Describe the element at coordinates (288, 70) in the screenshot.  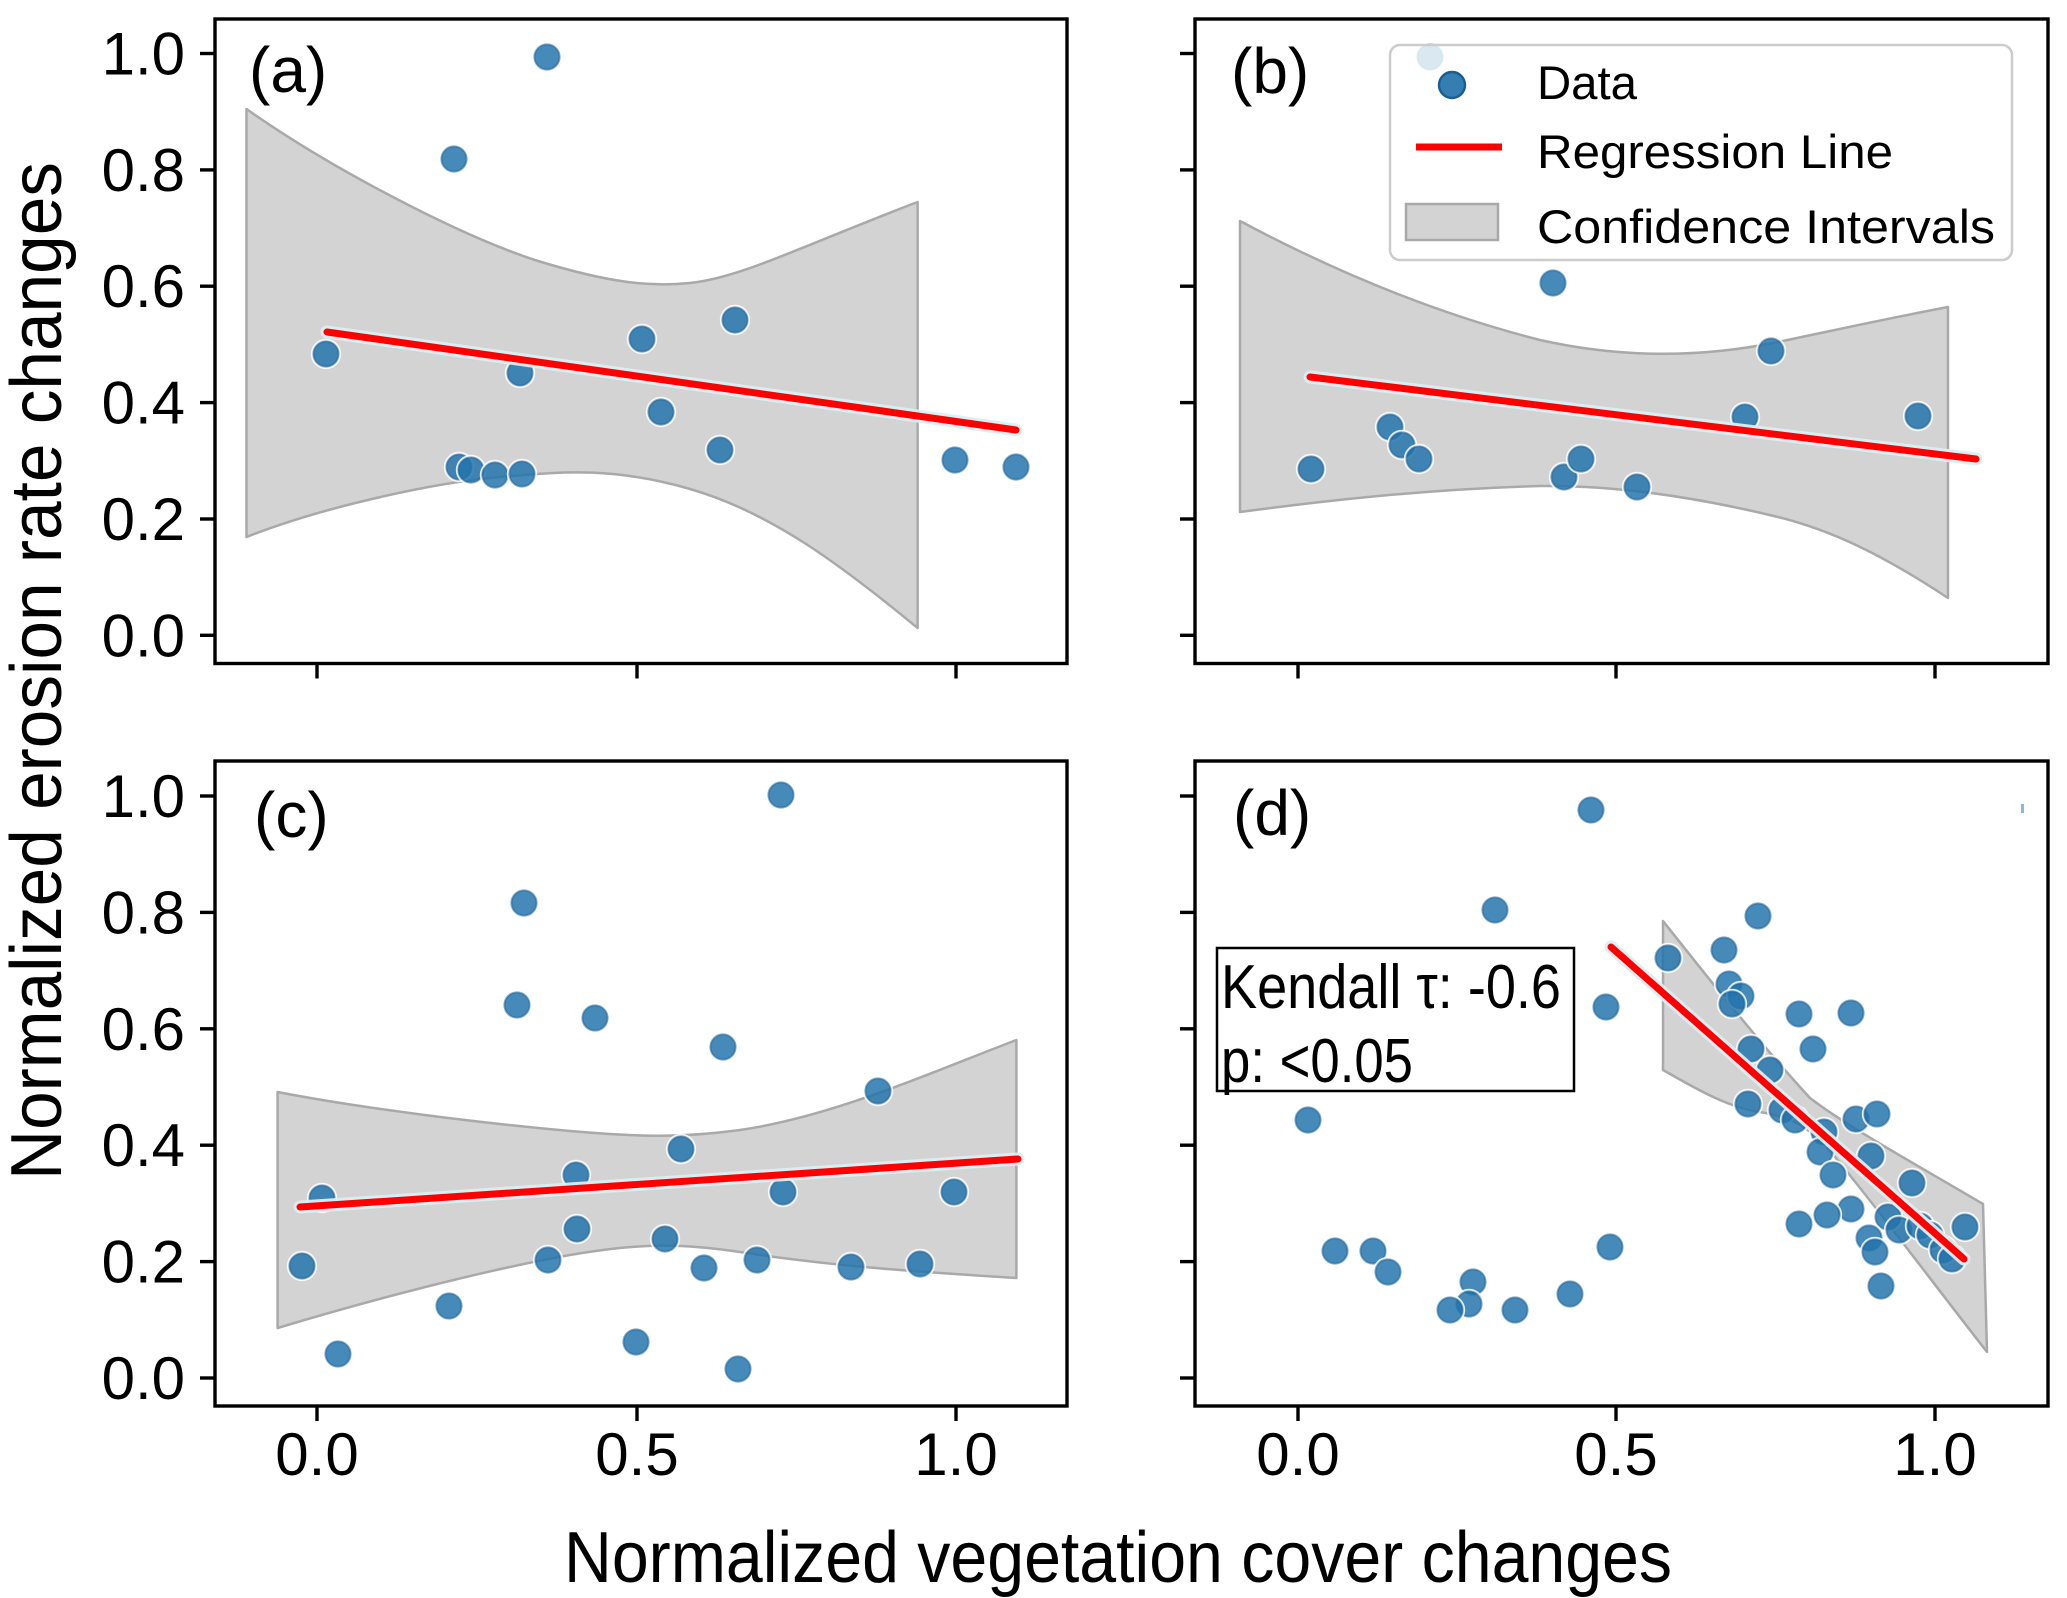
I see `svg-text: (a)` at that location.